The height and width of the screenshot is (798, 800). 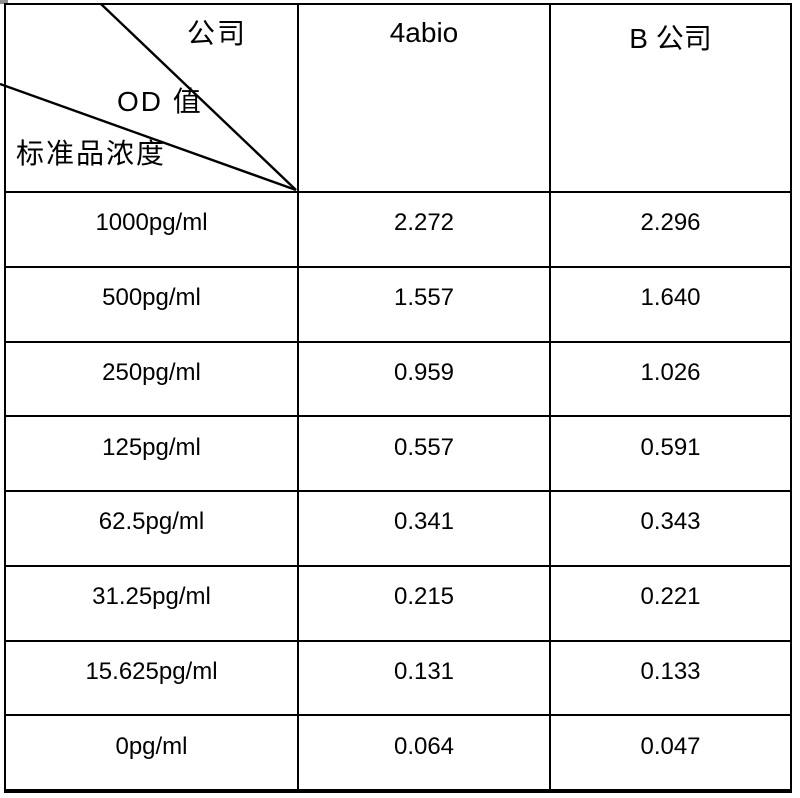 I want to click on row-label-concentration: 15.625pg/ml, so click(x=151, y=678).